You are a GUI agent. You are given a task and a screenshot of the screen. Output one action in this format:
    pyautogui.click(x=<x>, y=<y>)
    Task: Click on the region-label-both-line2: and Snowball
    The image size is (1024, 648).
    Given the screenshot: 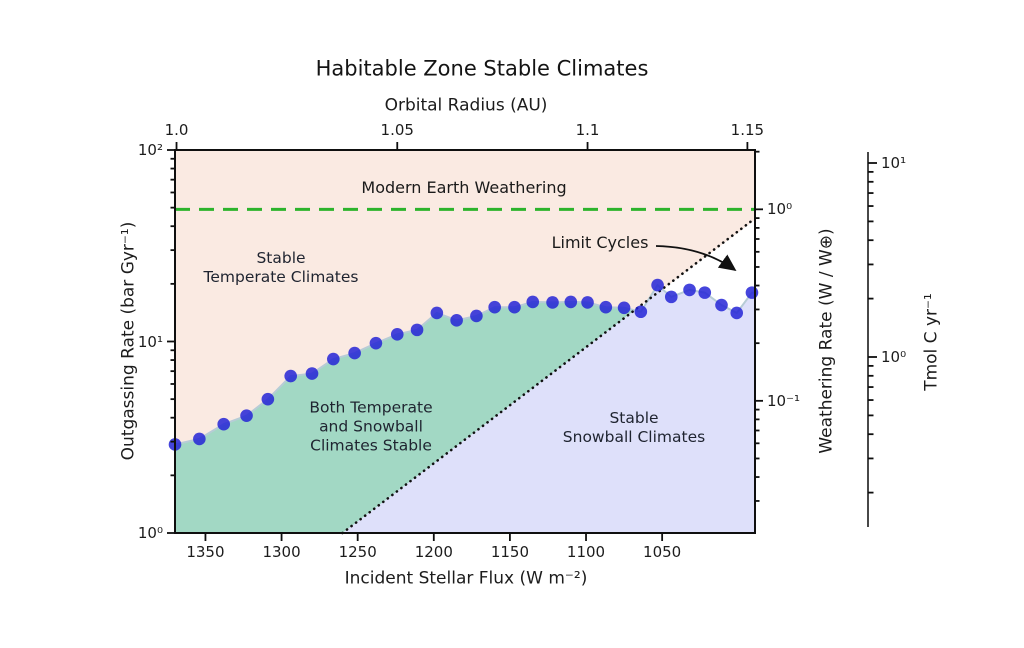 What is the action you would take?
    pyautogui.click(x=371, y=426)
    